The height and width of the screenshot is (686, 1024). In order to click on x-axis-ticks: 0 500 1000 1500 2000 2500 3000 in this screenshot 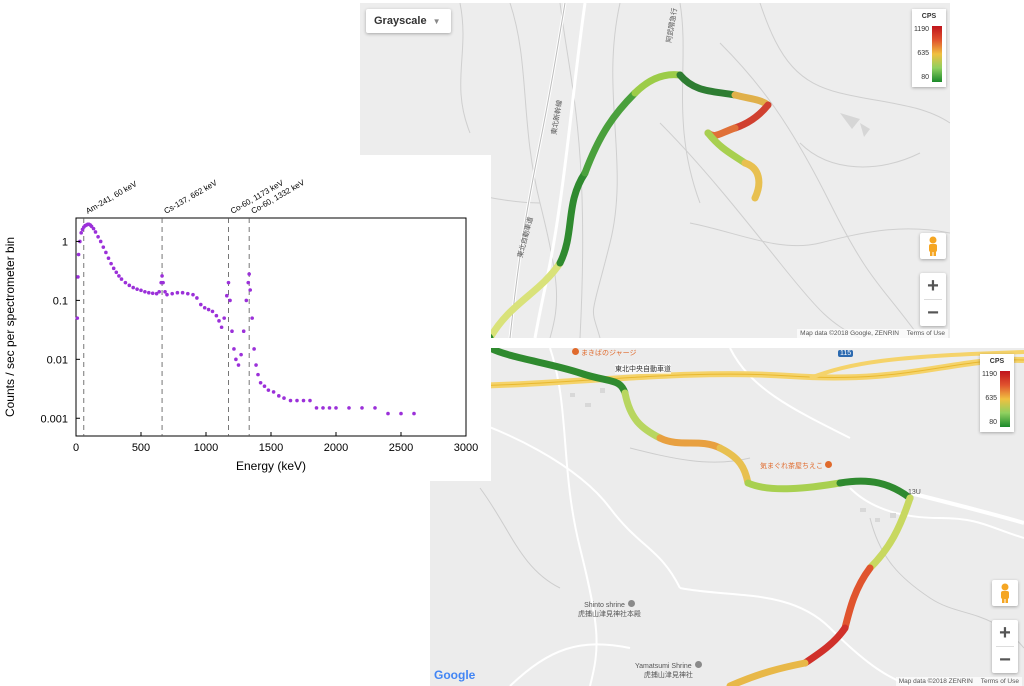, I will do `click(275, 443)`.